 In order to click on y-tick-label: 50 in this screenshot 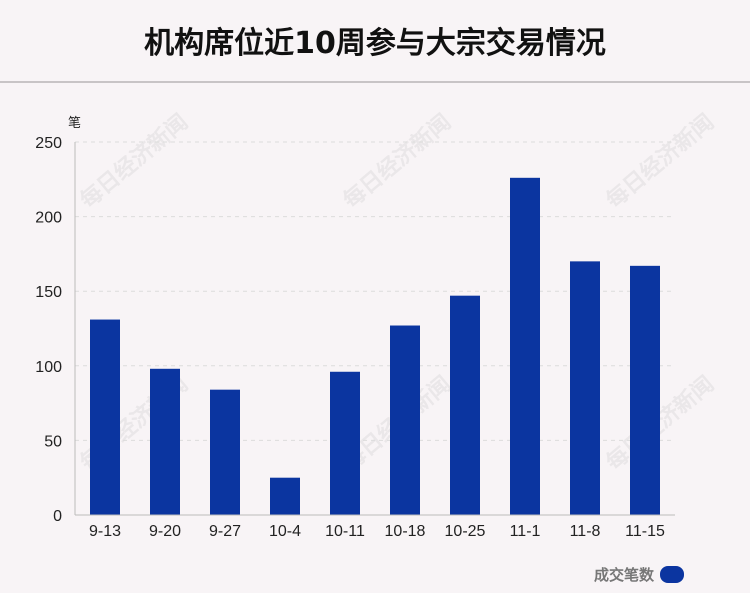, I will do `click(53, 441)`.